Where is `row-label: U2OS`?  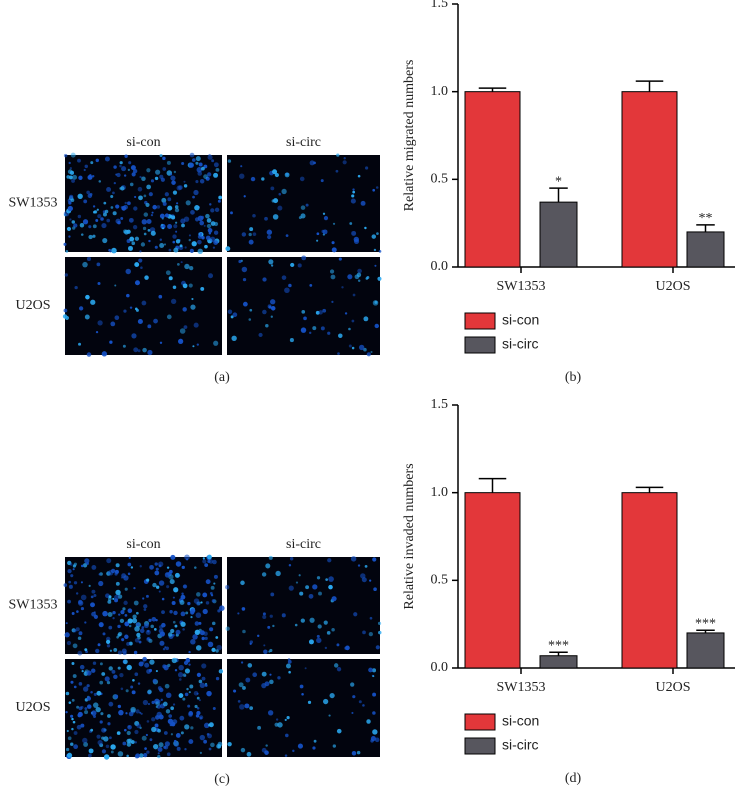
row-label: U2OS is located at coordinates (32, 707).